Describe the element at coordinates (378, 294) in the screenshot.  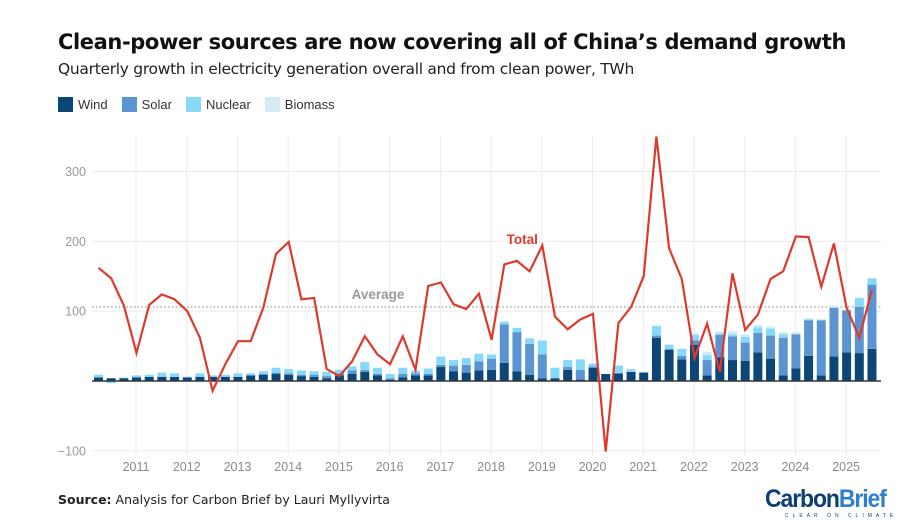
I see `average-annotation: Average` at that location.